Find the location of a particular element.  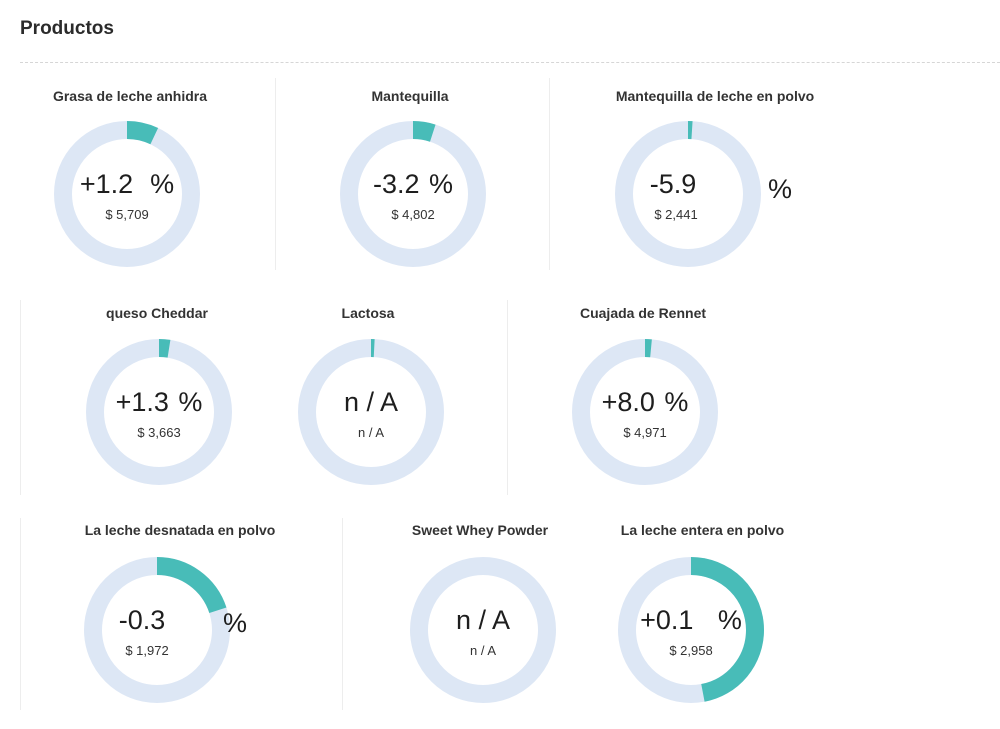

product-card-entera: La leche entera en polvo +0.1 % $ 2,958 is located at coordinates (702, 614).